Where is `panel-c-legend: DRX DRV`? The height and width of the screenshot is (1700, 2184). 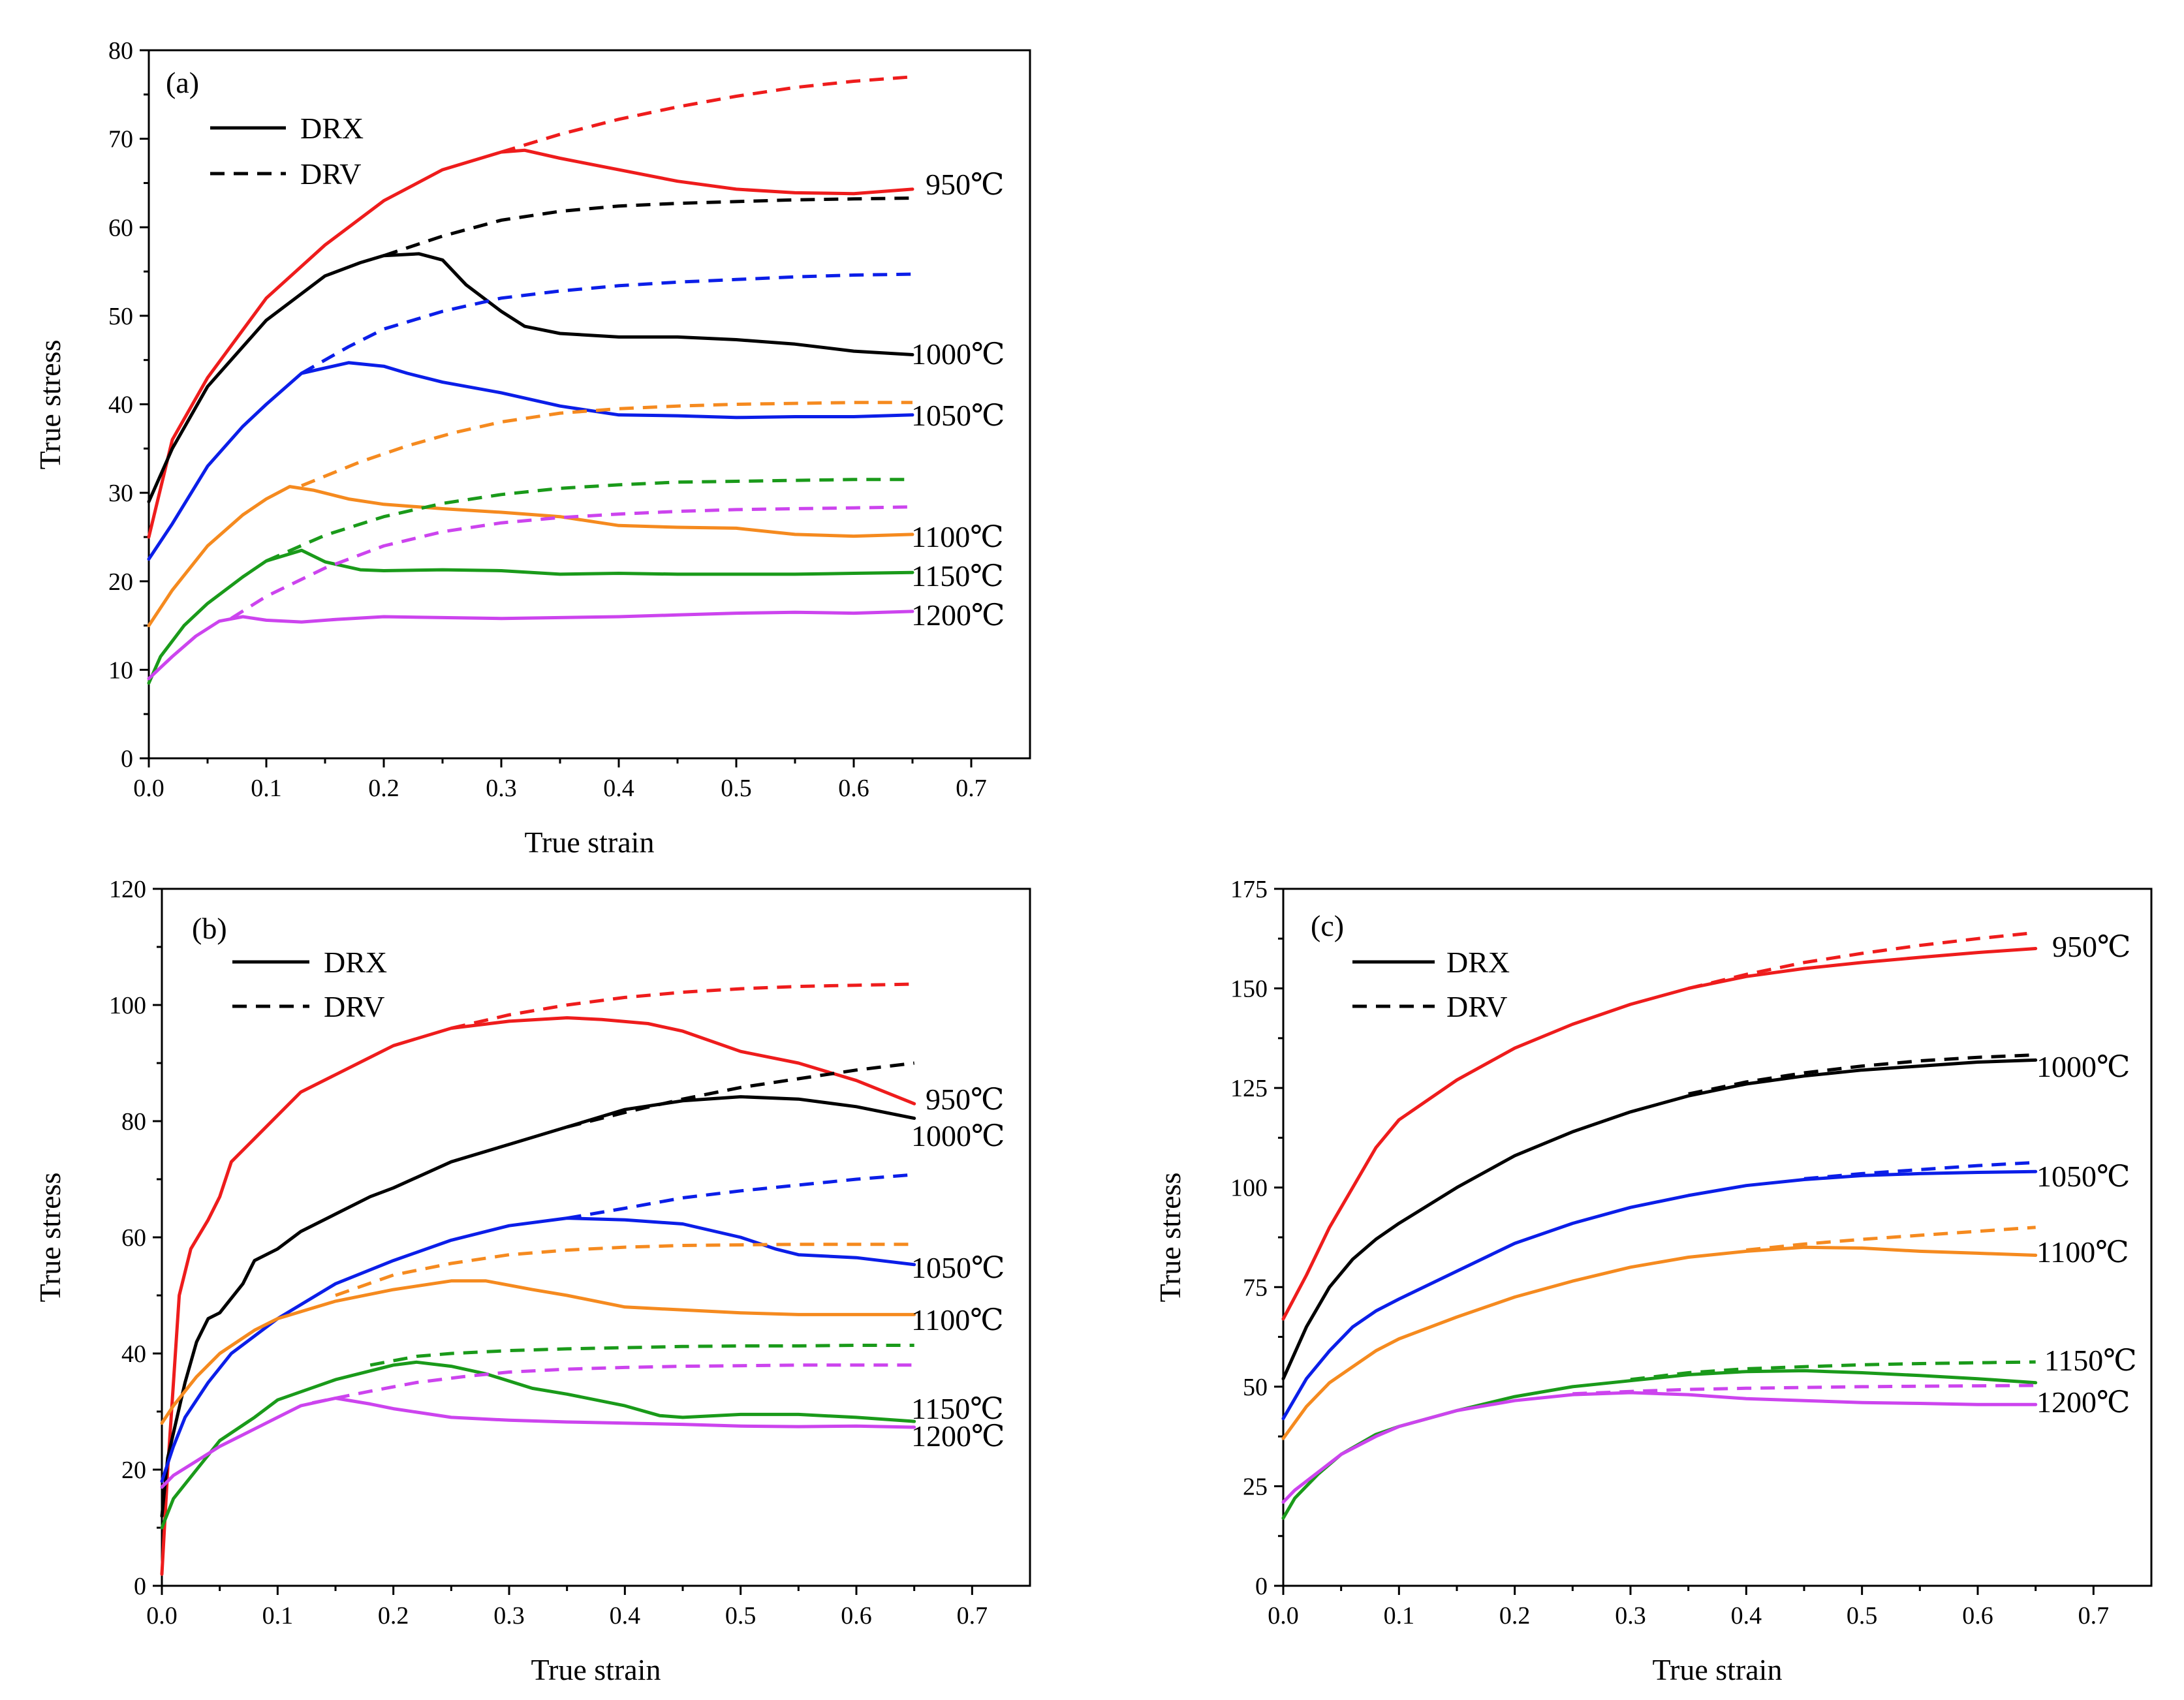 panel-c-legend: DRX DRV is located at coordinates (1431, 984).